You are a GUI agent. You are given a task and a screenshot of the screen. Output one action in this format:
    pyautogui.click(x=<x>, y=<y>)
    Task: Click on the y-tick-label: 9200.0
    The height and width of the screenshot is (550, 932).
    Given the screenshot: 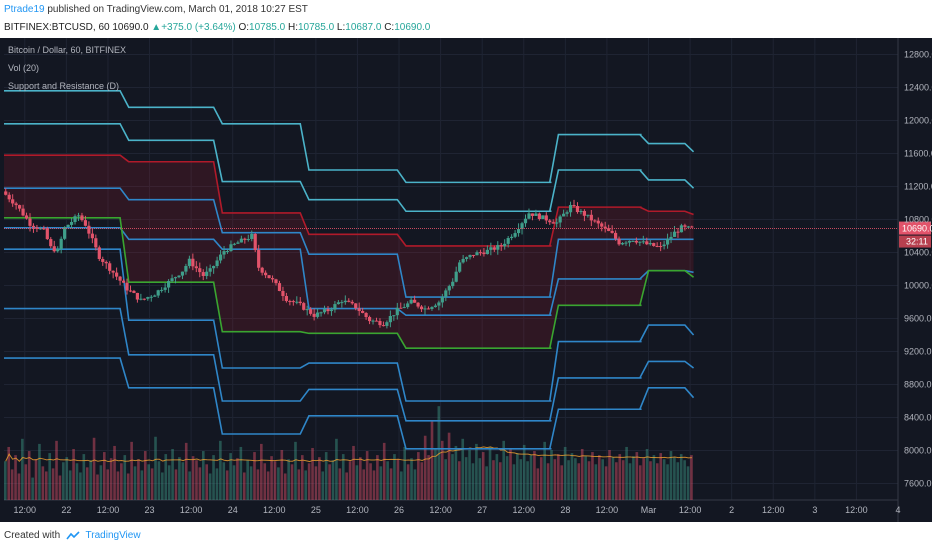 What is the action you would take?
    pyautogui.click(x=918, y=352)
    